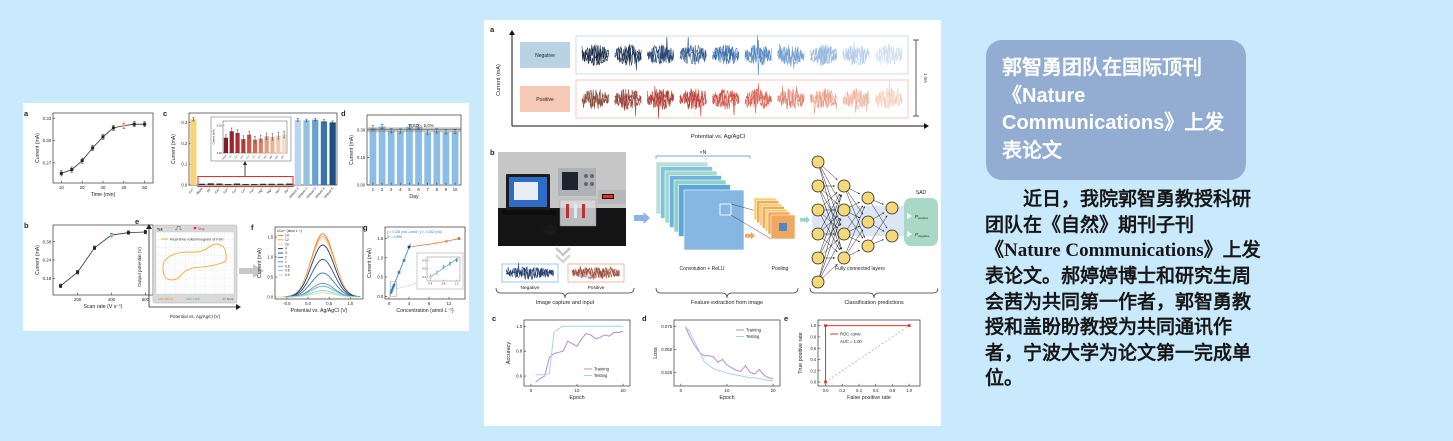  I want to click on svg-text: 0.050, so click(667, 349).